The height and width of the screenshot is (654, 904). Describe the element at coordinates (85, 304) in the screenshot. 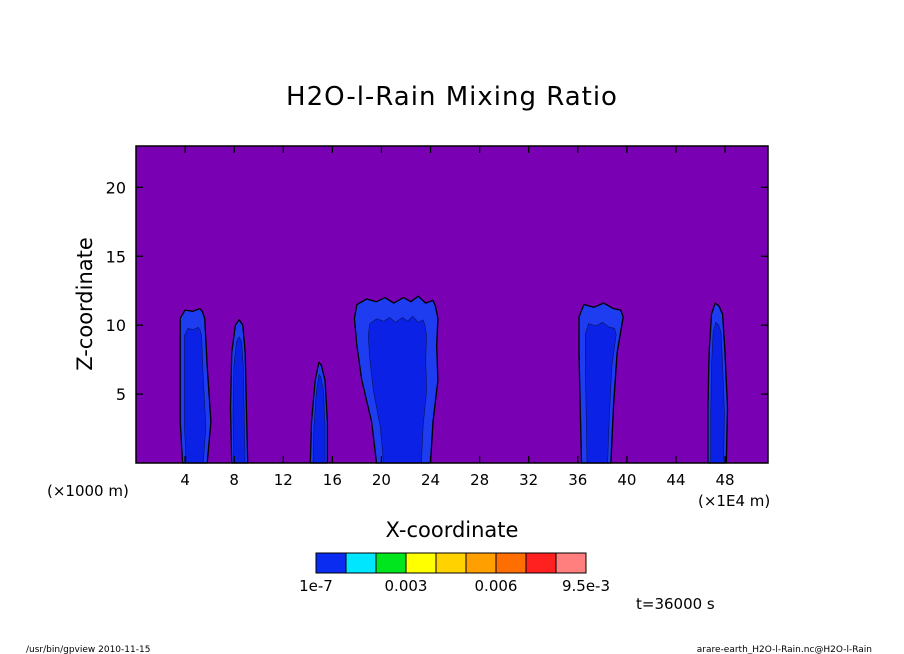

I see `y-axis-label: Z-coordinate` at that location.